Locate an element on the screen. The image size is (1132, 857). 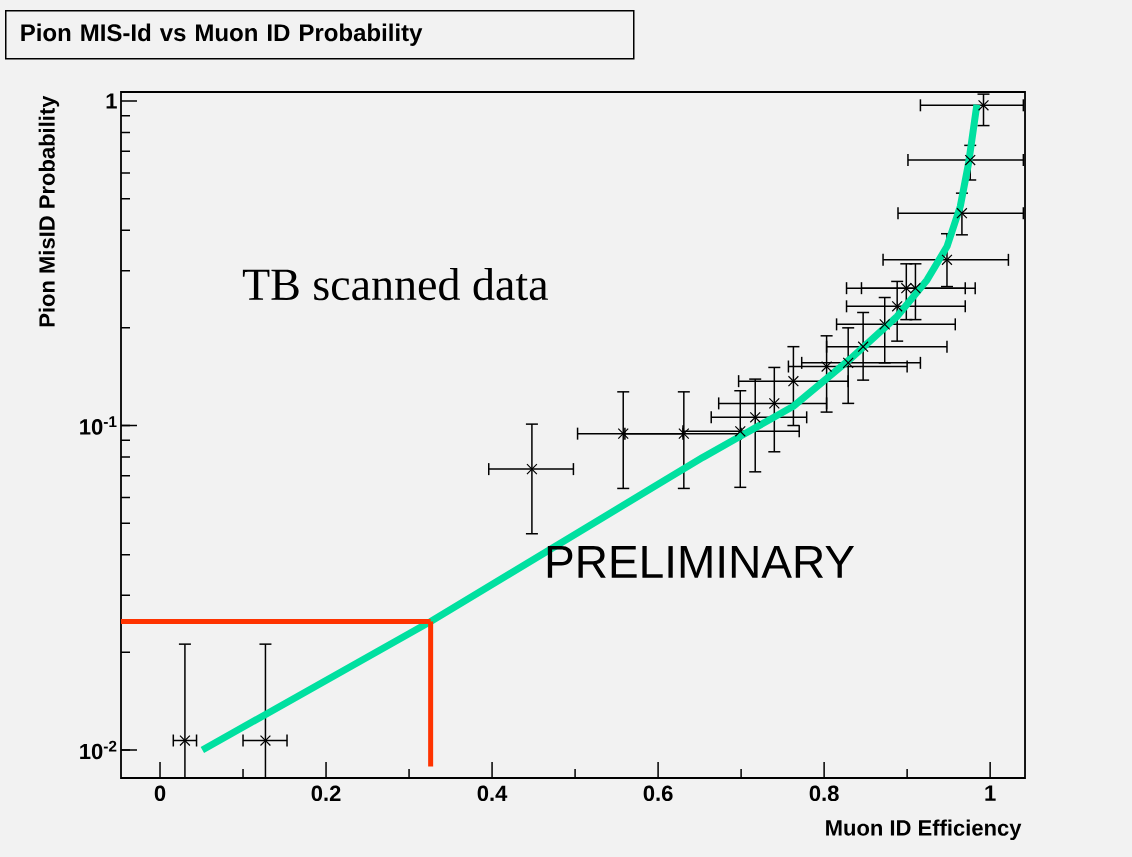
x-axis-title: Muon ID Efficiency is located at coordinates (924, 830).